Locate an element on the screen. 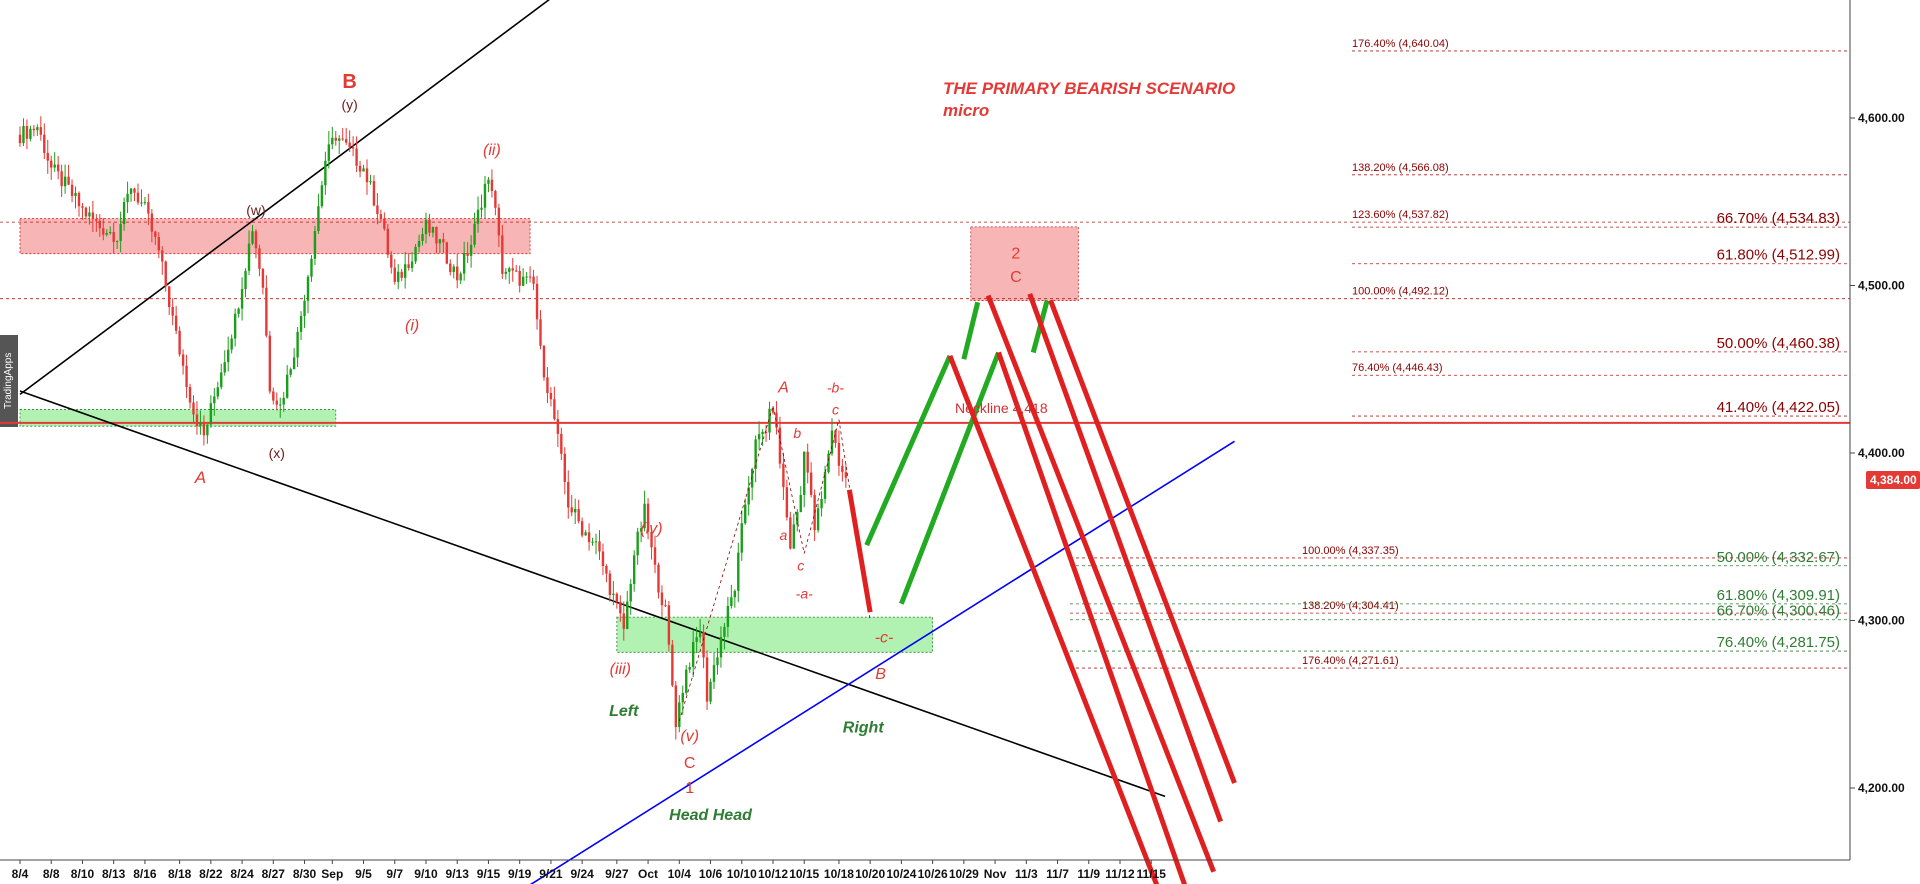 This screenshot has width=1920, height=884. x-tick-label: 9/5 is located at coordinates (363, 874).